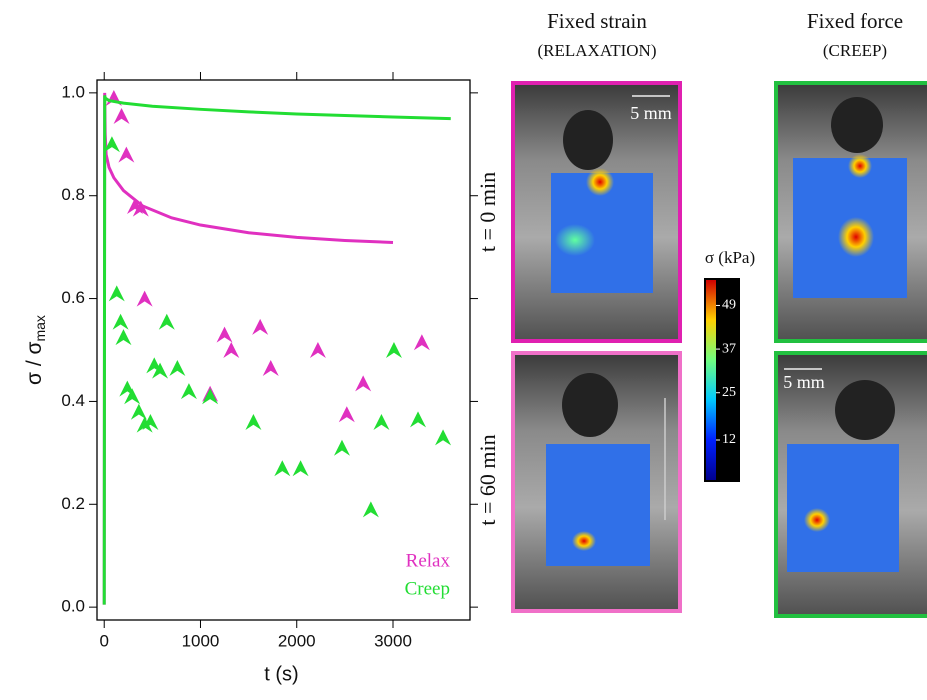 The height and width of the screenshot is (700, 927). I want to click on colorbar-label: σ (kPa), so click(730, 257).